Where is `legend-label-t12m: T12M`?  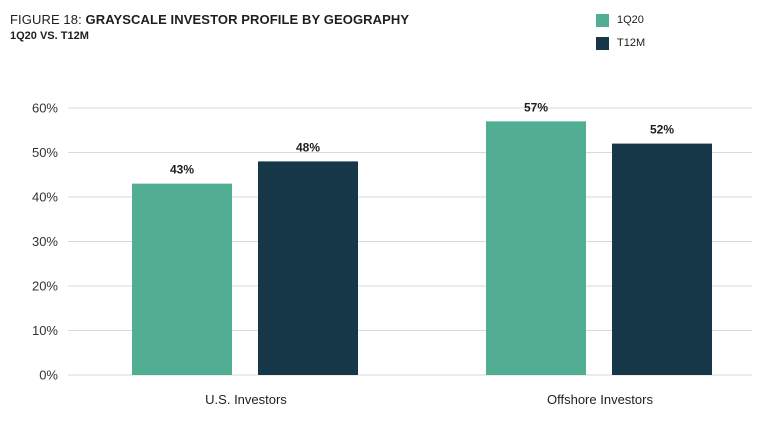 legend-label-t12m: T12M is located at coordinates (631, 43).